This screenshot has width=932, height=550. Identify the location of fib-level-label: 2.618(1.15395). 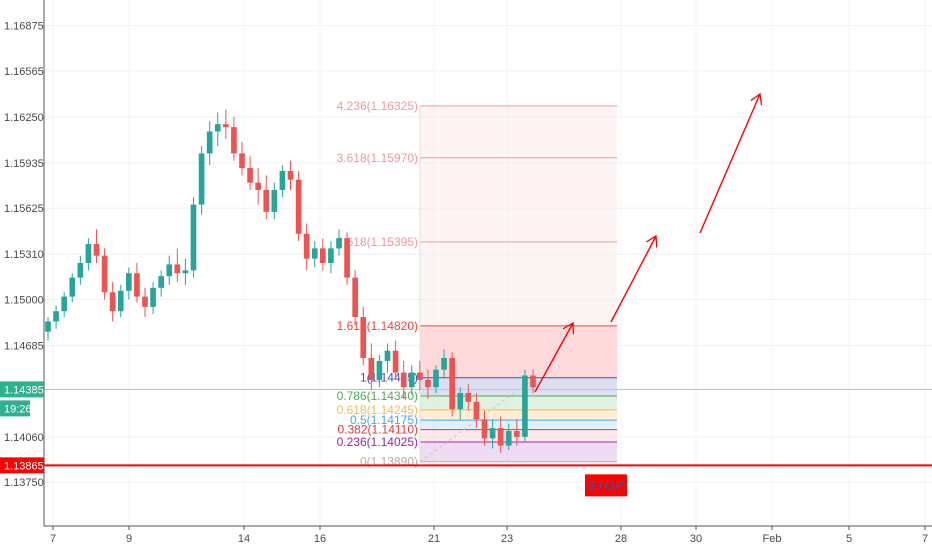
(377, 242).